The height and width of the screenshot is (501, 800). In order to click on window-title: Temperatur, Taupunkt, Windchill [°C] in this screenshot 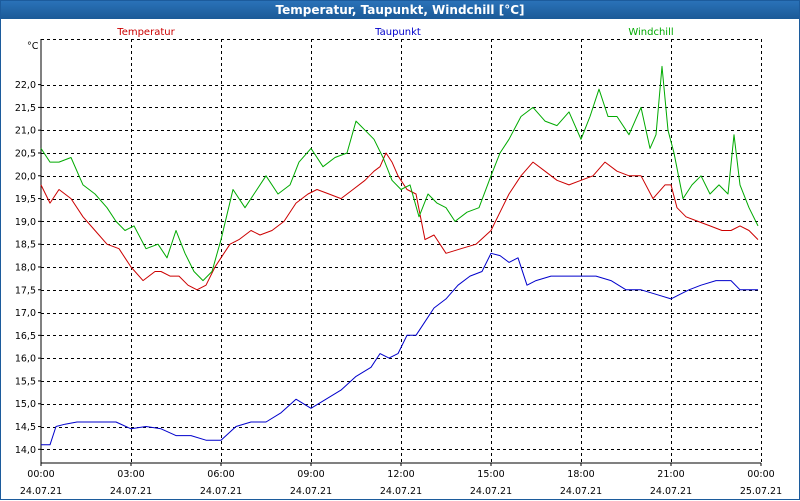, I will do `click(400, 10)`.